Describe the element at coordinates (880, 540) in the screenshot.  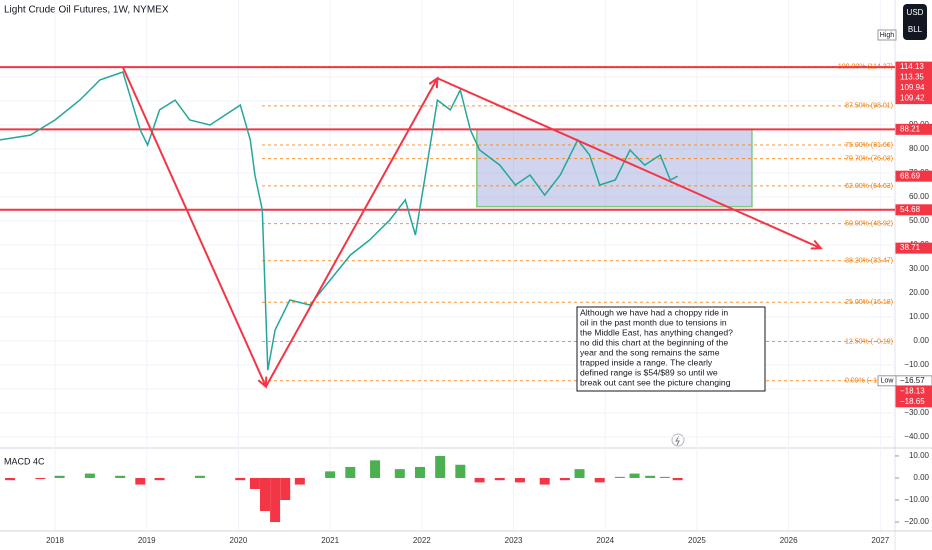
I see `x-tick-label: 2027` at that location.